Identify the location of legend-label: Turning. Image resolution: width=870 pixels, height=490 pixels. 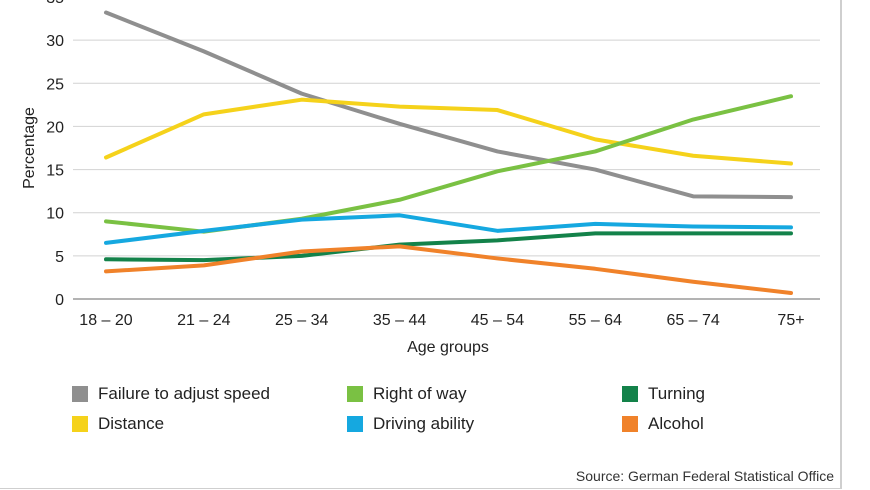
(677, 393).